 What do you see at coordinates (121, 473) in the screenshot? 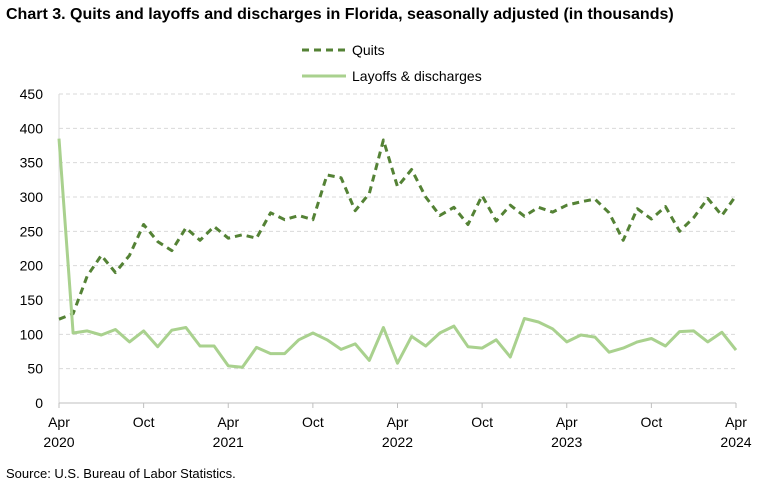
I see `source-note: Source: U.S. Bureau of Labor Statistics.` at bounding box center [121, 473].